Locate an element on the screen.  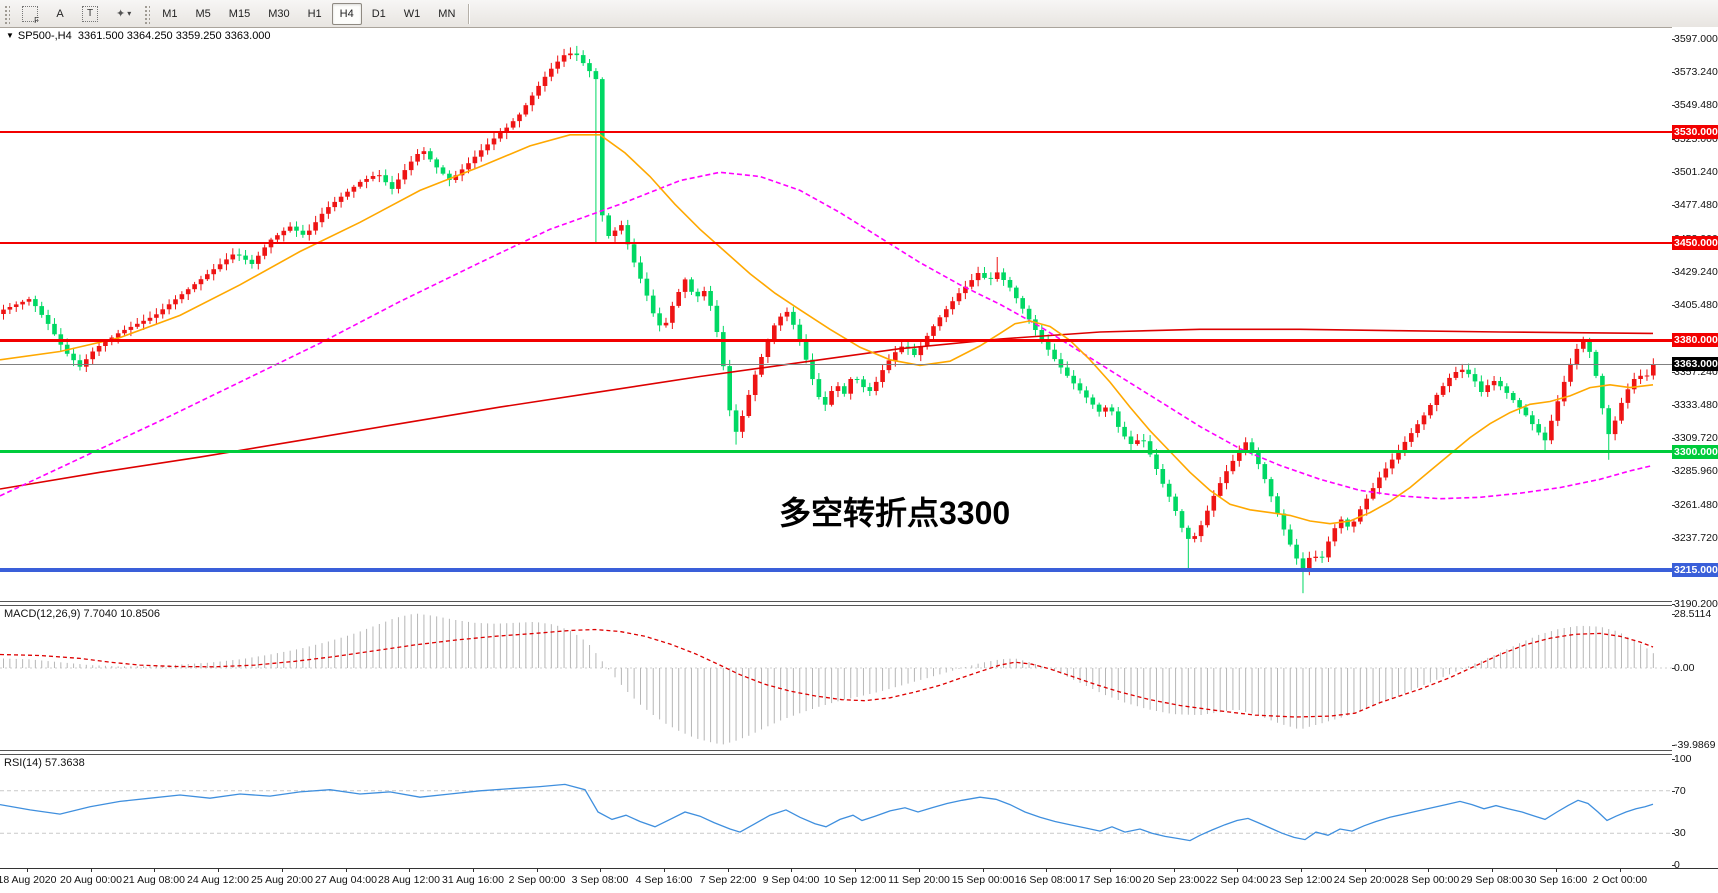
timeframe-m30-button: M30 is located at coordinates (278, 14).